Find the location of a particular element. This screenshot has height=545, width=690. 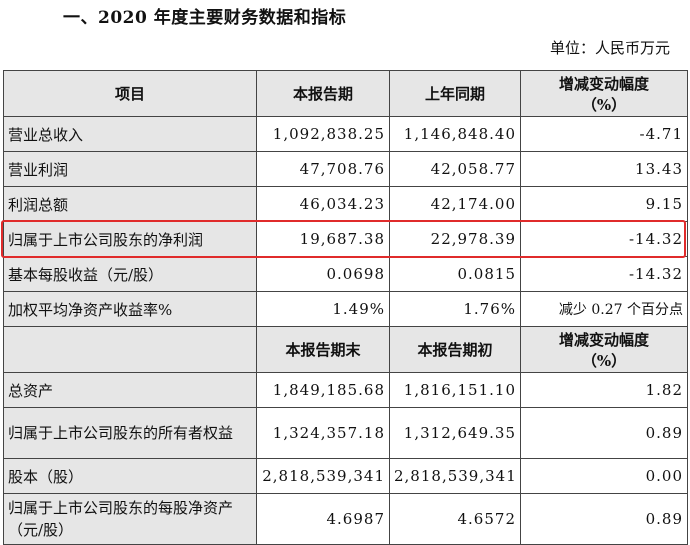

row-change: 1.82 is located at coordinates (604, 390).